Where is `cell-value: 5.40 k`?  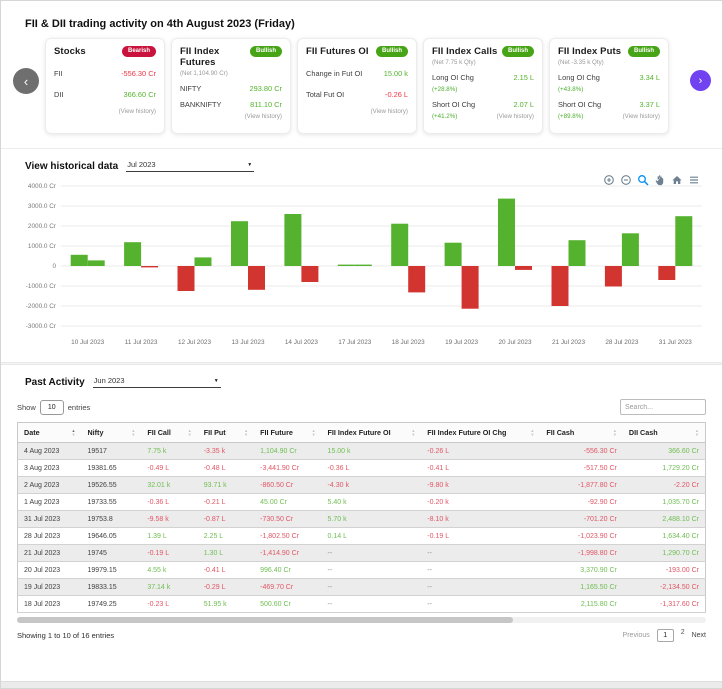
cell-value: 5.40 k is located at coordinates (371, 502).